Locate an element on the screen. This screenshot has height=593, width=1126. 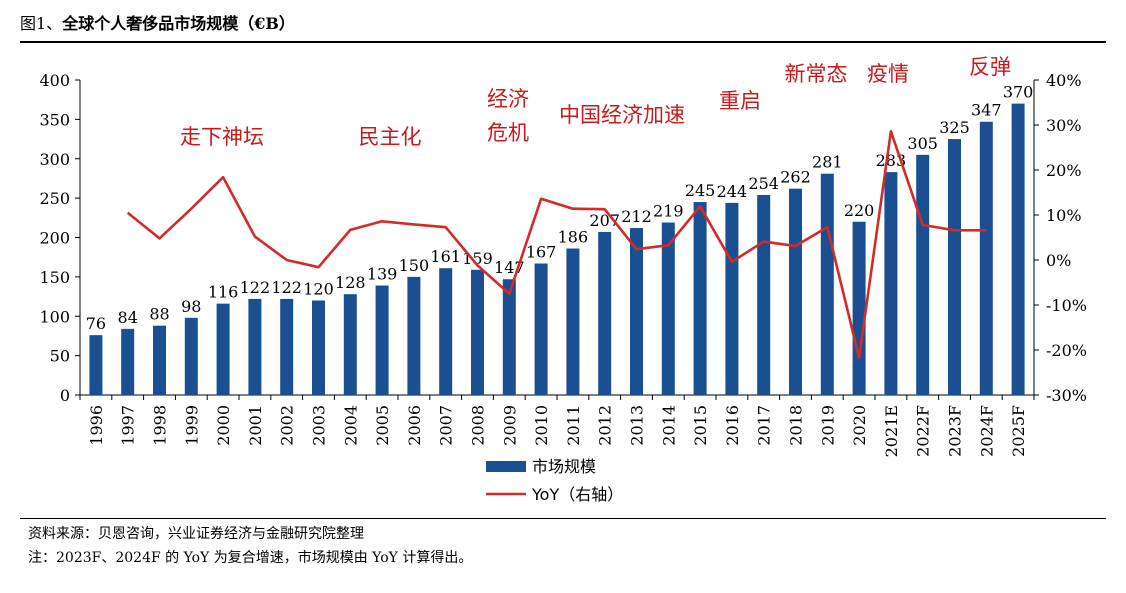
bar-value-label: 150 is located at coordinates (414, 265).